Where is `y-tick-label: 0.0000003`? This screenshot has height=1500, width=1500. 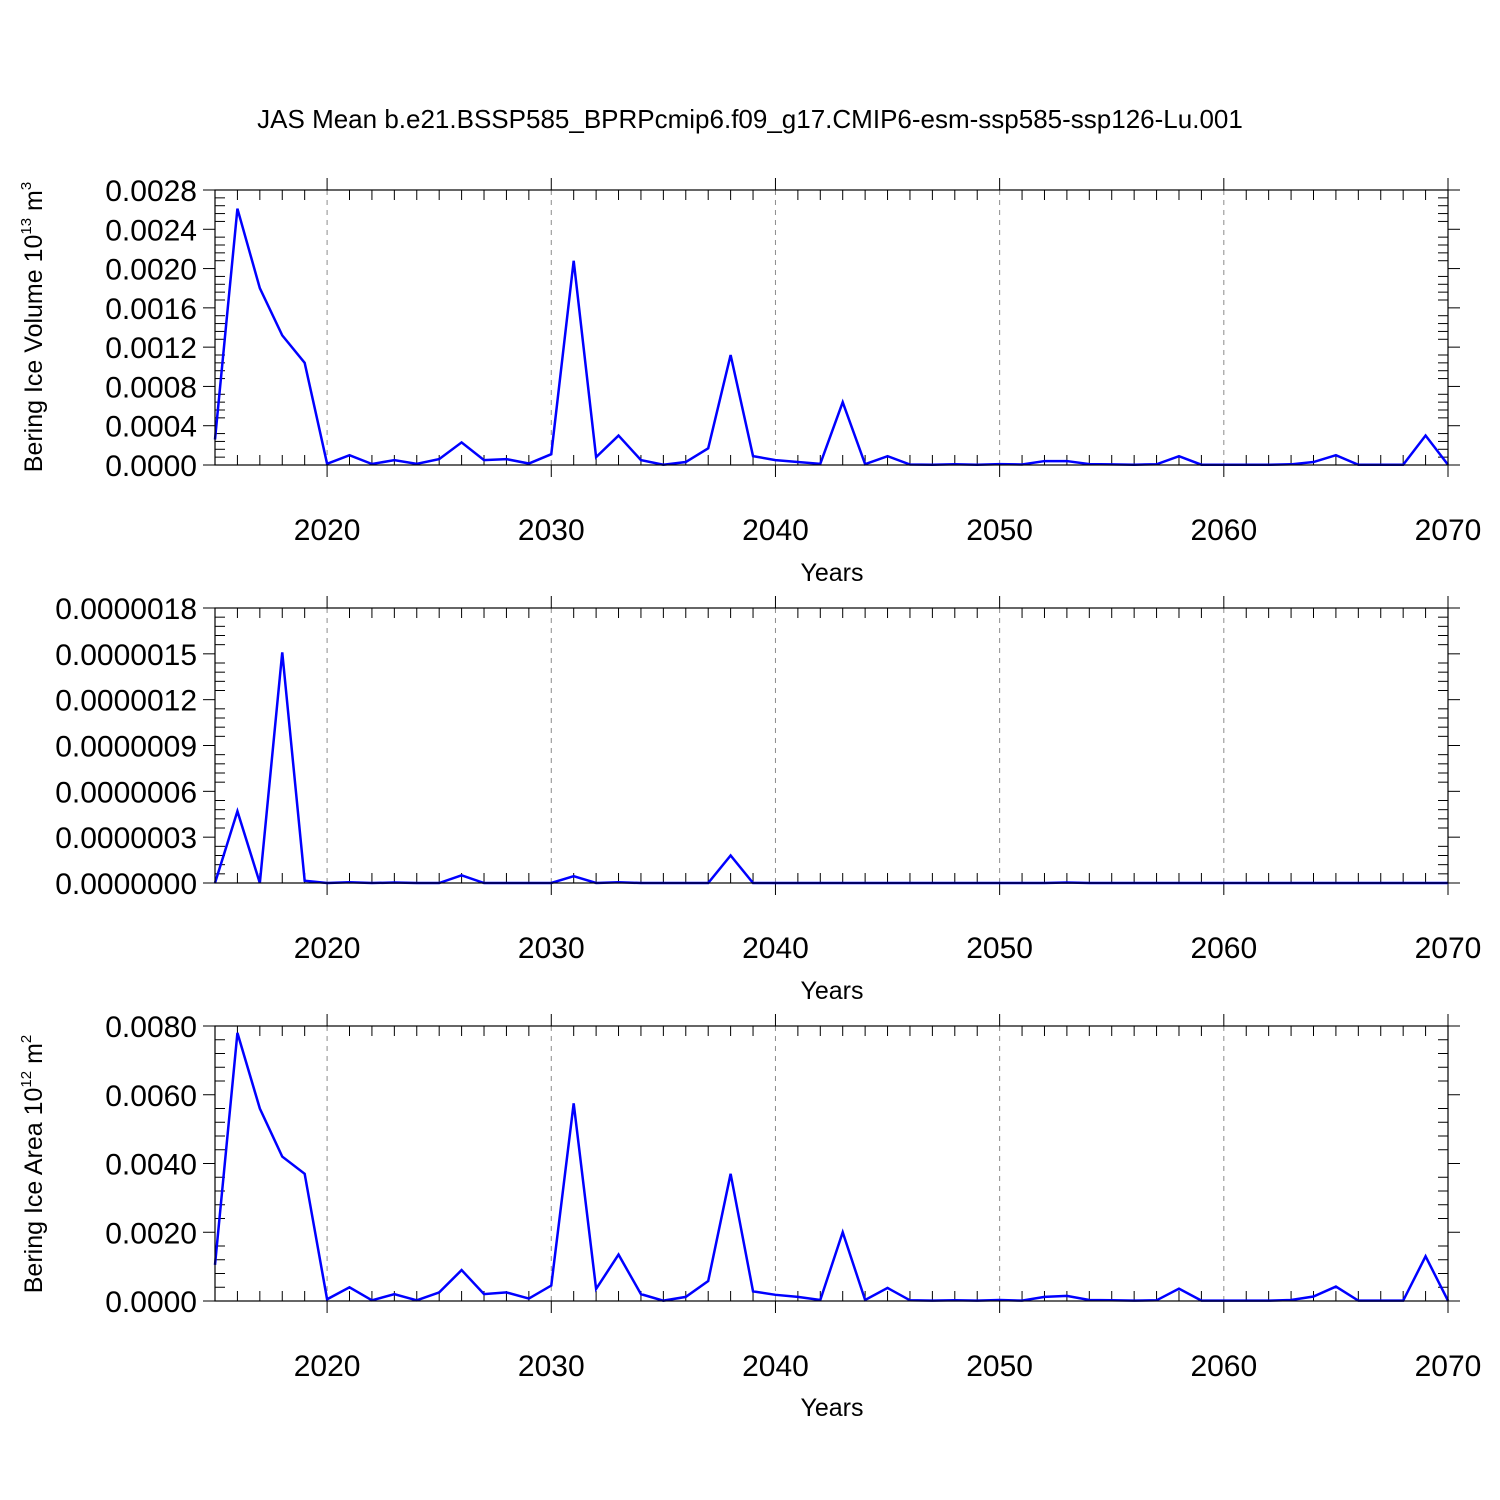 y-tick-label: 0.0000003 is located at coordinates (126, 838).